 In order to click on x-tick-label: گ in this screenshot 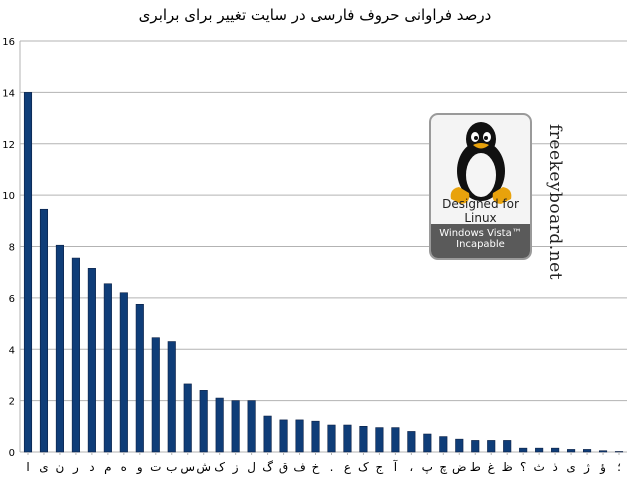, I will do `click(267, 467)`.